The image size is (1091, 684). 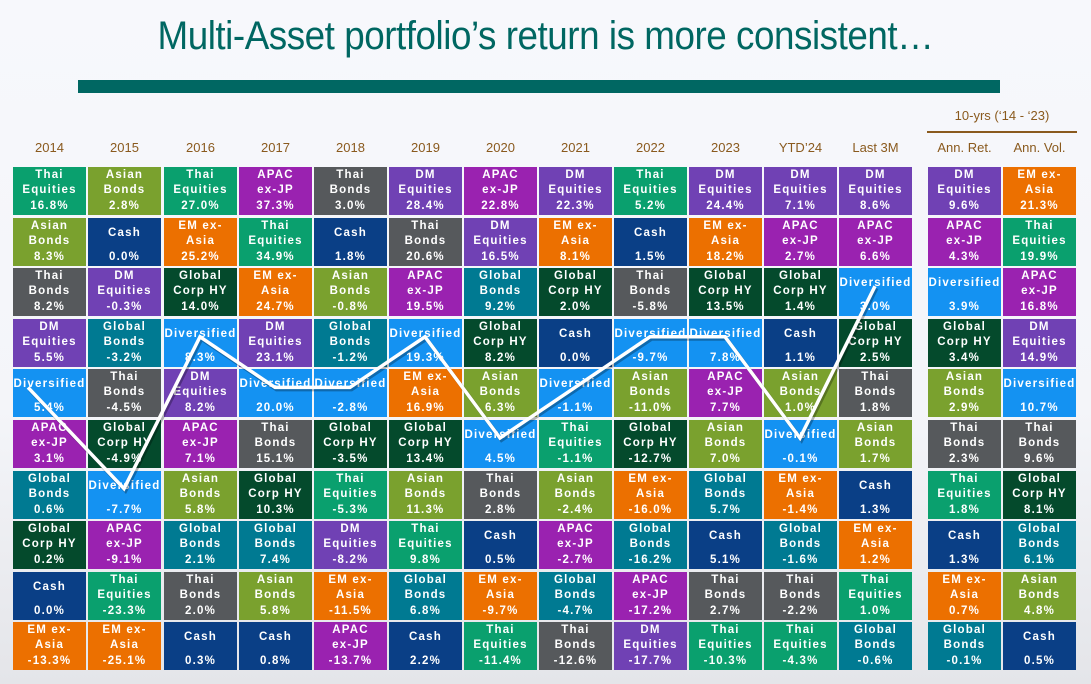 I want to click on cell-diversified: Diversified 5.4%, so click(x=49, y=393).